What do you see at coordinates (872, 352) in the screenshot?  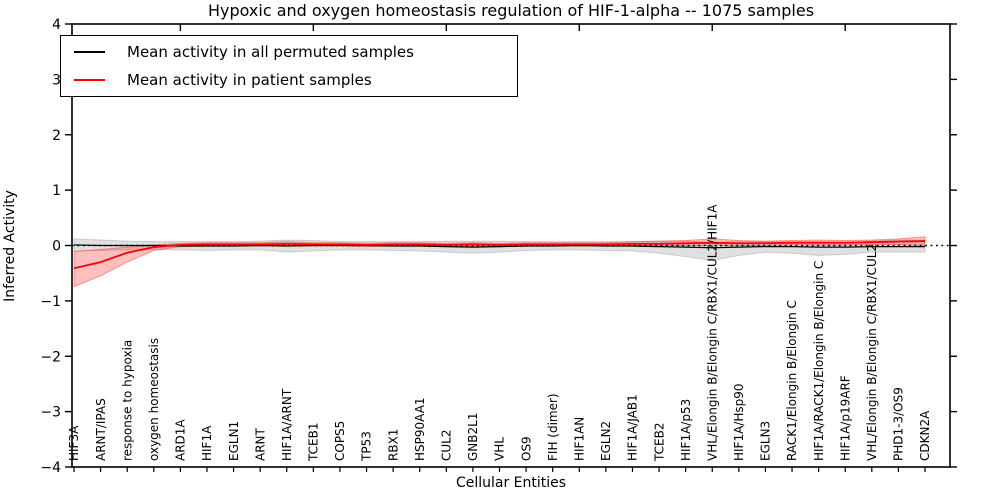 I see `entity-label: VHL/Elongin B/Elongin C/RBX1/CUL2` at bounding box center [872, 352].